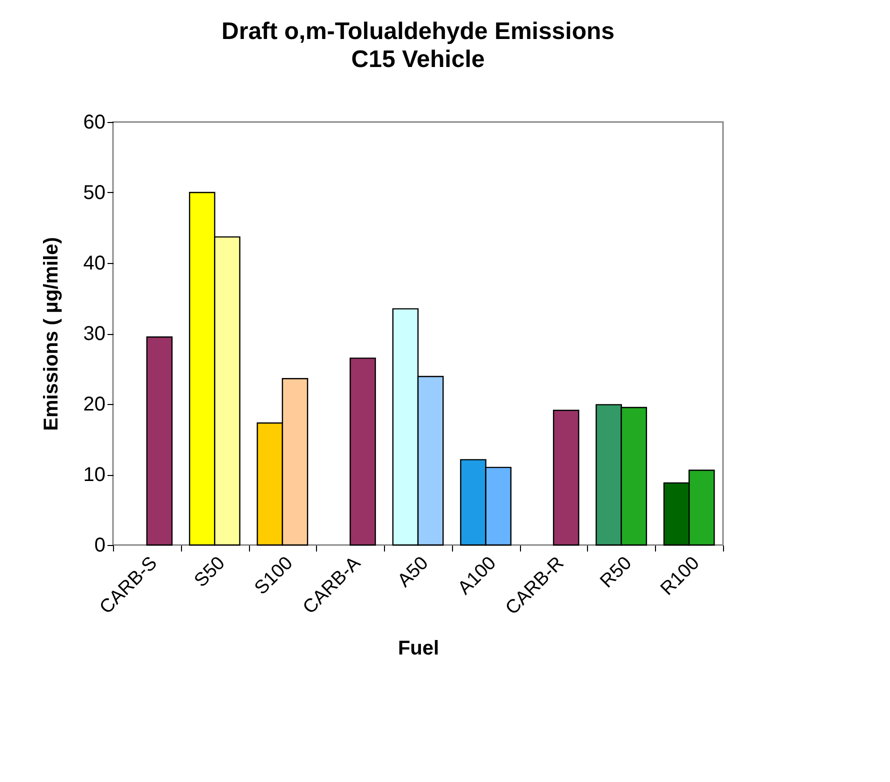 Image resolution: width=890 pixels, height=782 pixels. I want to click on y-tick-label: 0, so click(100, 545).